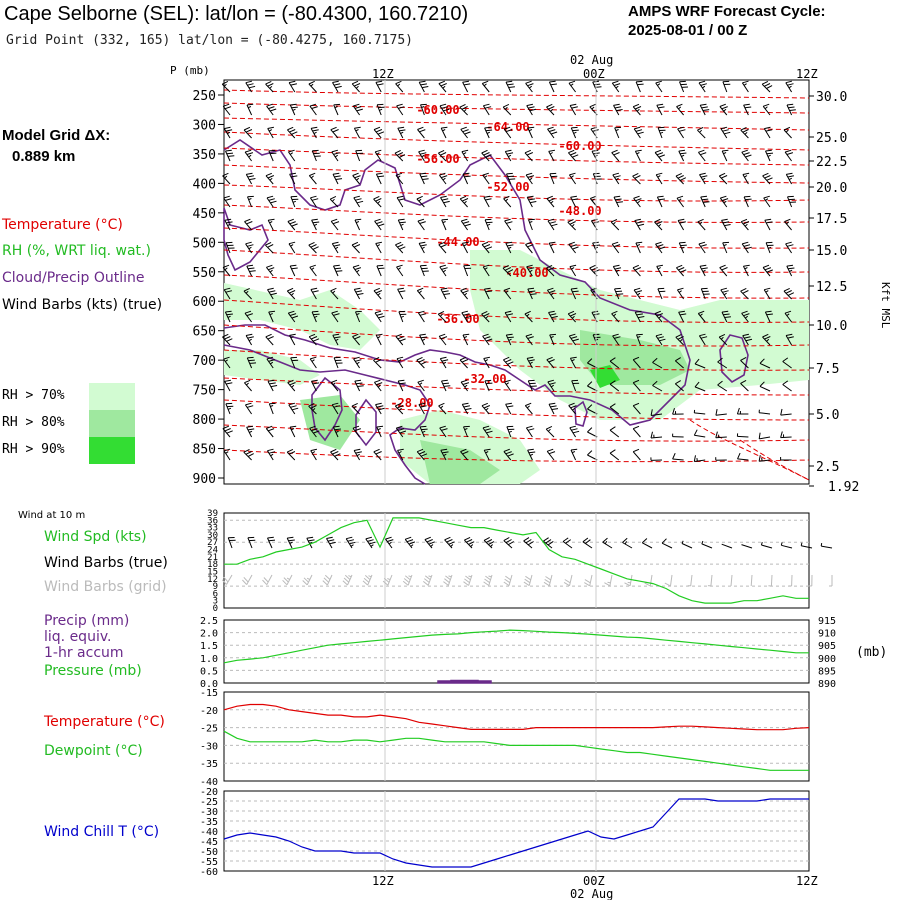  I want to click on chill-tick: -30, so click(209, 812).